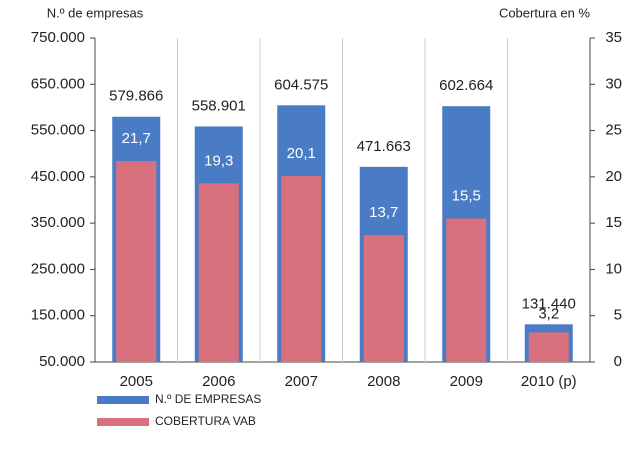 Image resolution: width=636 pixels, height=459 pixels. I want to click on y-tick-label: 250.000, so click(58, 268).